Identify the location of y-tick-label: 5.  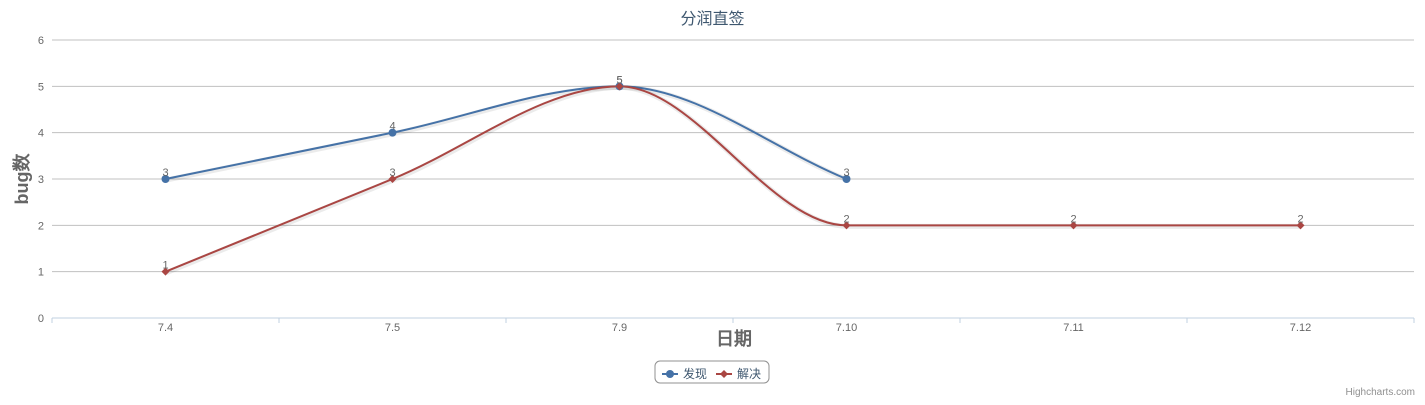
(41, 87).